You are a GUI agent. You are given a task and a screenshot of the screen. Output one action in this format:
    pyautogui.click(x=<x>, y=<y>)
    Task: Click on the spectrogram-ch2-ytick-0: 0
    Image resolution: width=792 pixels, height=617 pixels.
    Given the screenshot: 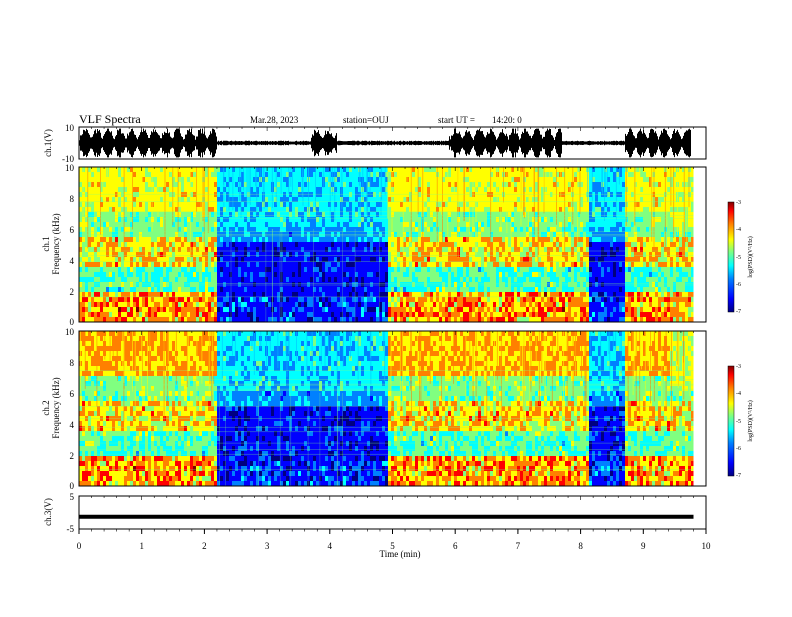 What is the action you would take?
    pyautogui.click(x=72, y=486)
    